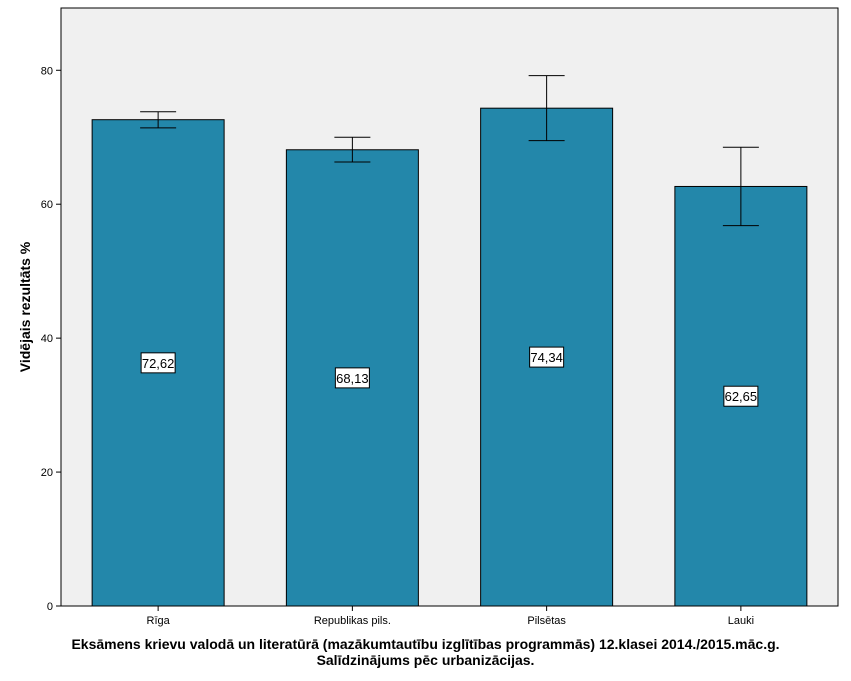  I want to click on data-label-4: 62,65, so click(741, 396).